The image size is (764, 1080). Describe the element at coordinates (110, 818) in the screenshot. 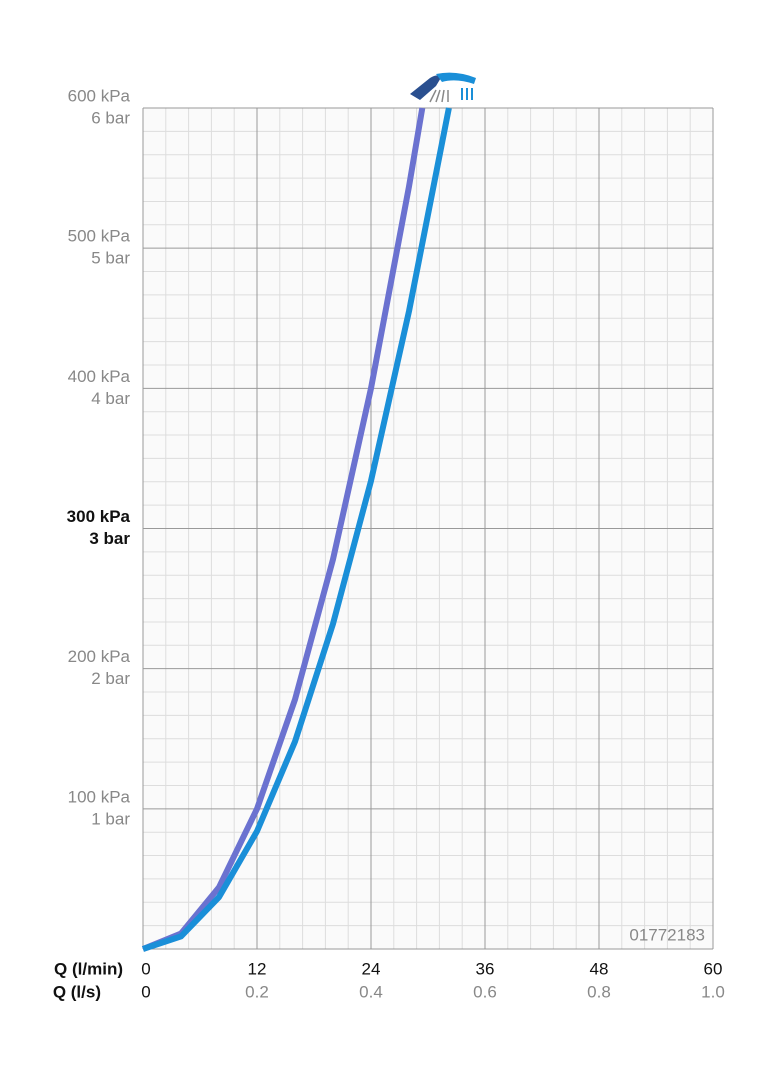

I see `y2-tick-label: 1 bar` at that location.